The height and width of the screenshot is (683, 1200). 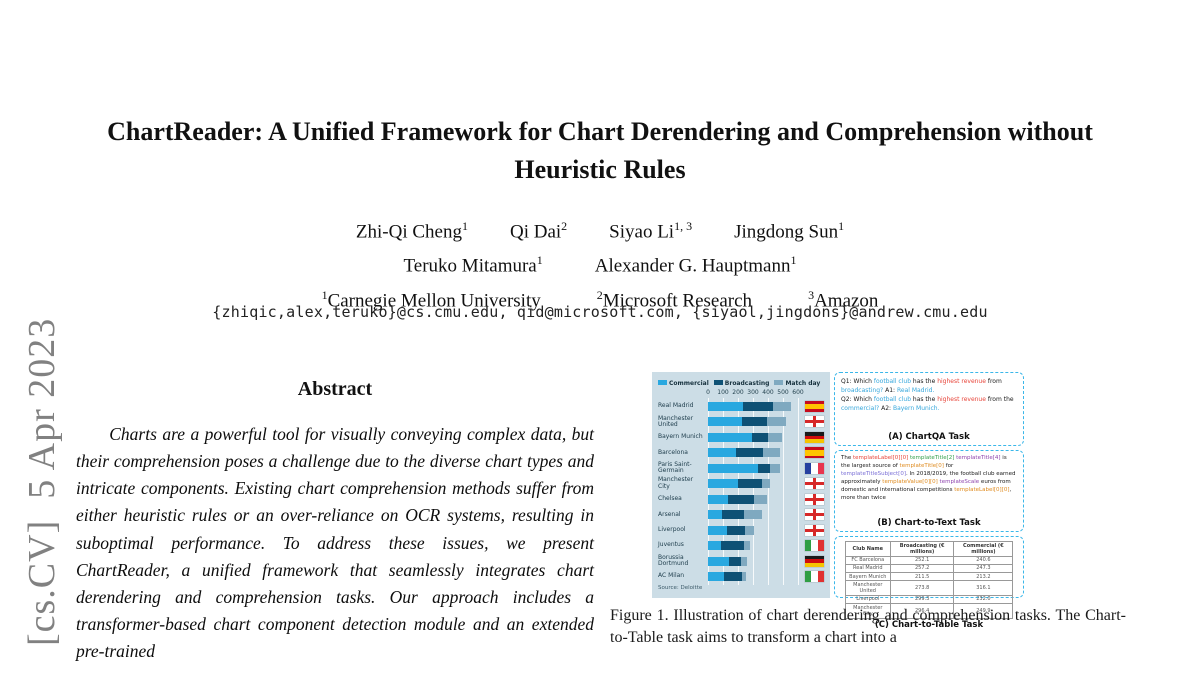 I want to click on table-header: Commercial (€ millions), so click(x=983, y=549).